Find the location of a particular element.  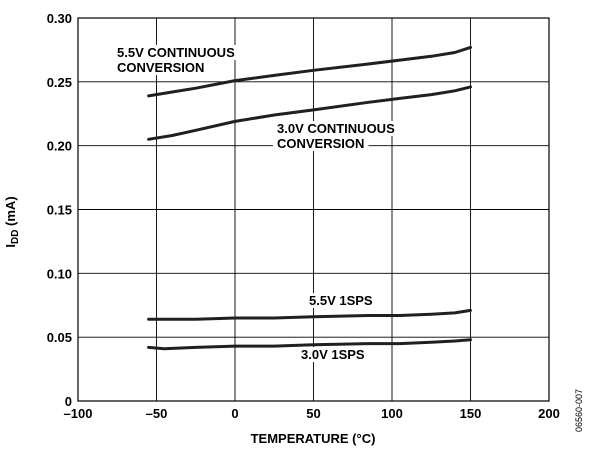

y-tick-label: 0.05 is located at coordinates (59, 337).